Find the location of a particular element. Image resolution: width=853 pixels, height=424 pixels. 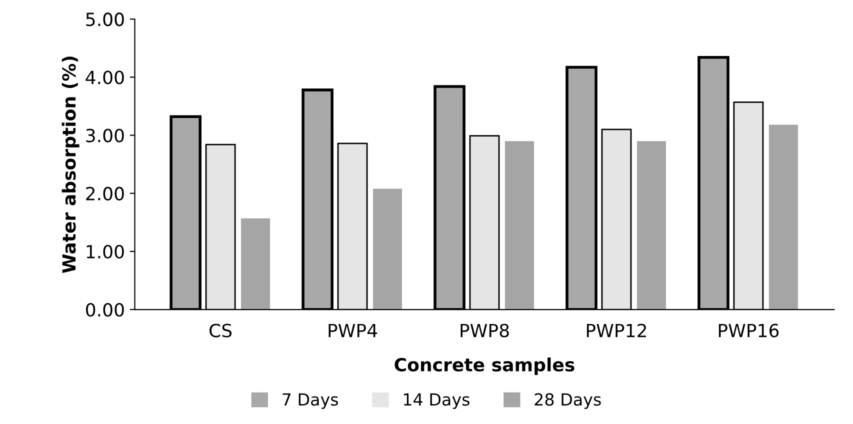

y-tick-label: 4.00 is located at coordinates (105, 77).